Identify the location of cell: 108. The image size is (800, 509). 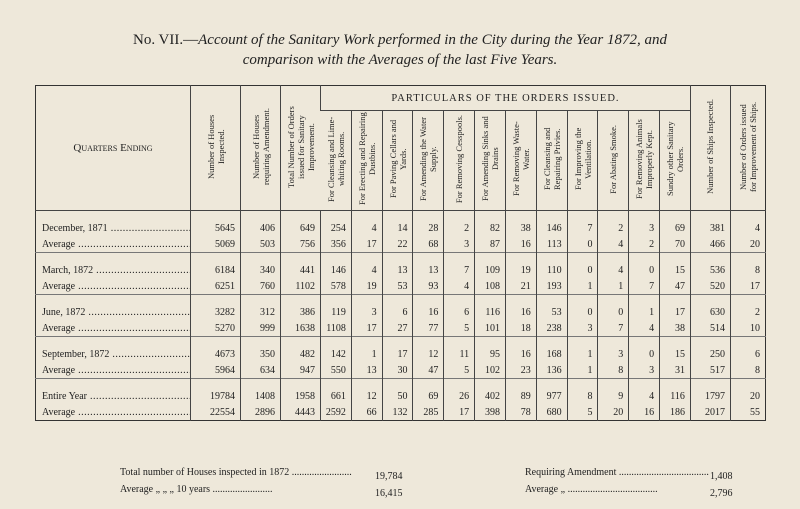
(490, 286).